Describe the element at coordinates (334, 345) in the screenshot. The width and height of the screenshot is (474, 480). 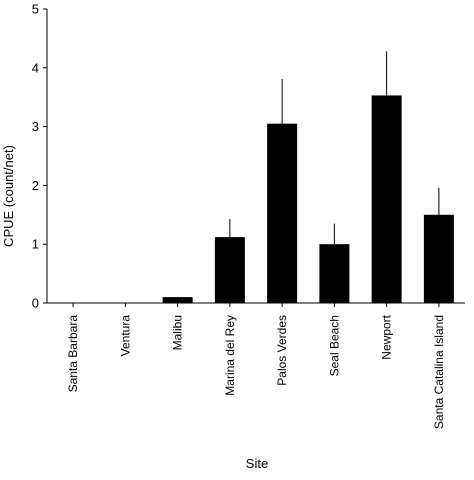
I see `x-tick-label: Seal Beach` at that location.